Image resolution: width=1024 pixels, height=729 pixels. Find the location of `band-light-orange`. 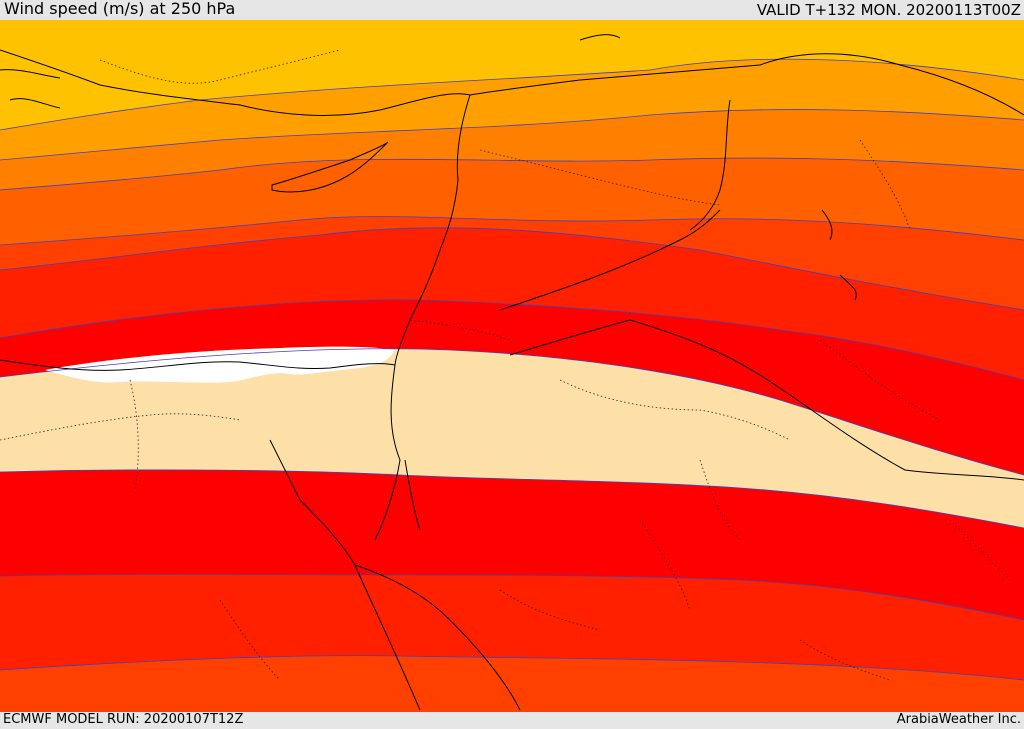

band-light-orange is located at coordinates (512, 110).